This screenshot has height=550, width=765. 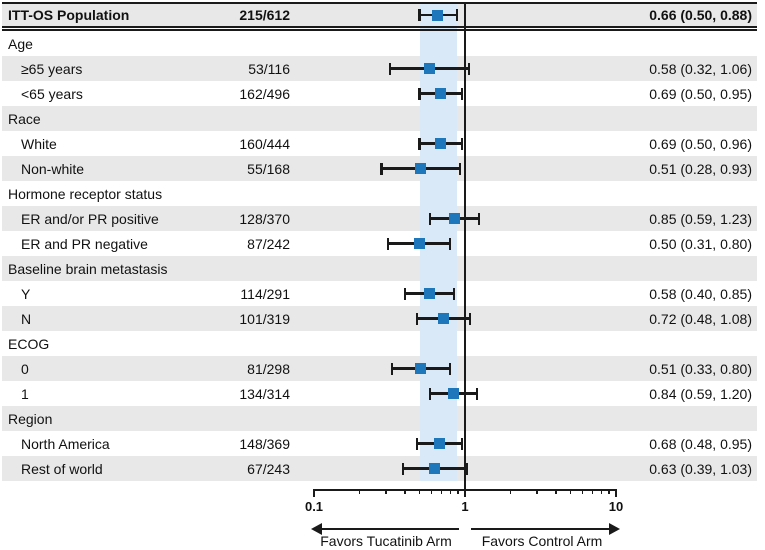 What do you see at coordinates (386, 541) in the screenshot?
I see `favors-tucatinib-label: Favors Tucatinib Arm` at bounding box center [386, 541].